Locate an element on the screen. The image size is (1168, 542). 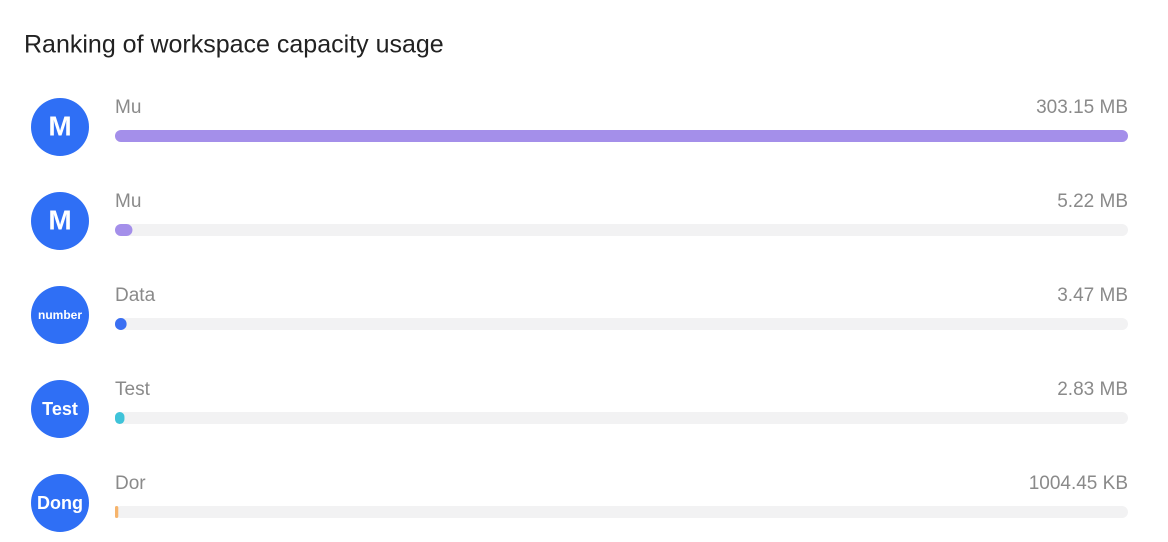
workspace-name: Dor is located at coordinates (130, 483).